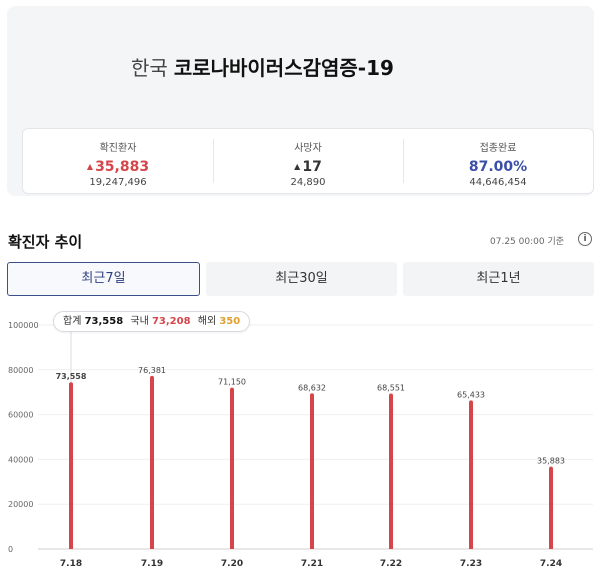 This screenshot has width=600, height=578. Describe the element at coordinates (23, 325) in the screenshot. I see `y-tick-label: 100000` at that location.